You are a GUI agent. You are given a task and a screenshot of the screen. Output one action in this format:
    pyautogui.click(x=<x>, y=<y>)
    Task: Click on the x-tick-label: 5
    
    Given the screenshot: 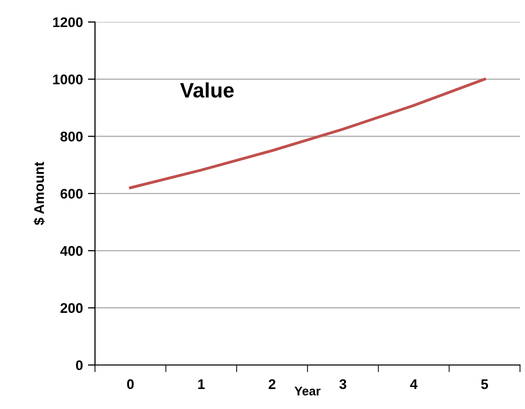 What is the action you would take?
    pyautogui.click(x=484, y=384)
    